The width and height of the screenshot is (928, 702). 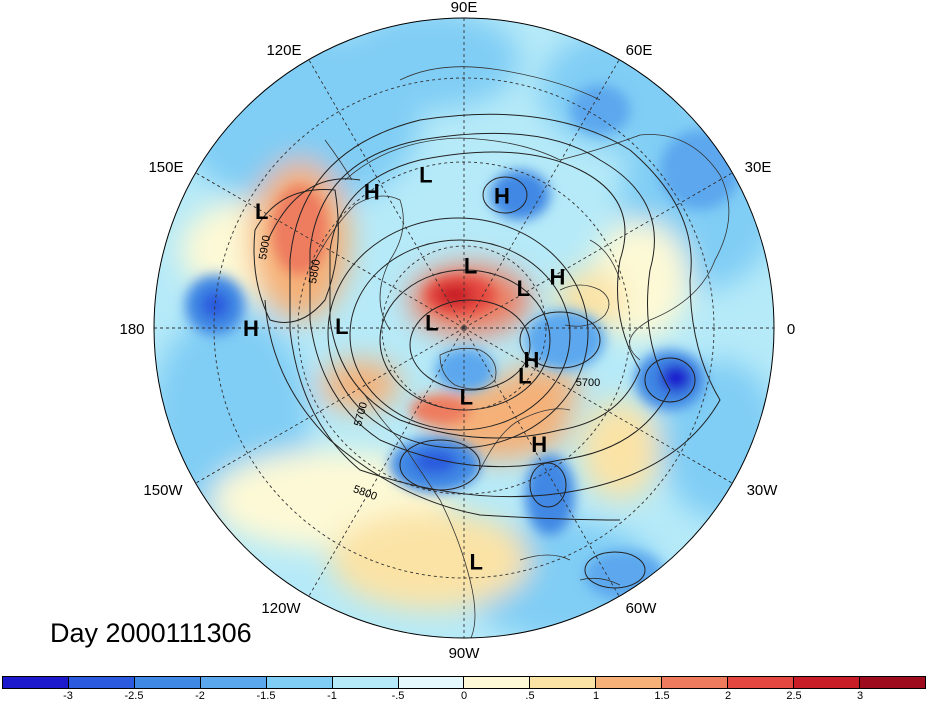 I want to click on longitude-label: 60W, so click(x=642, y=608).